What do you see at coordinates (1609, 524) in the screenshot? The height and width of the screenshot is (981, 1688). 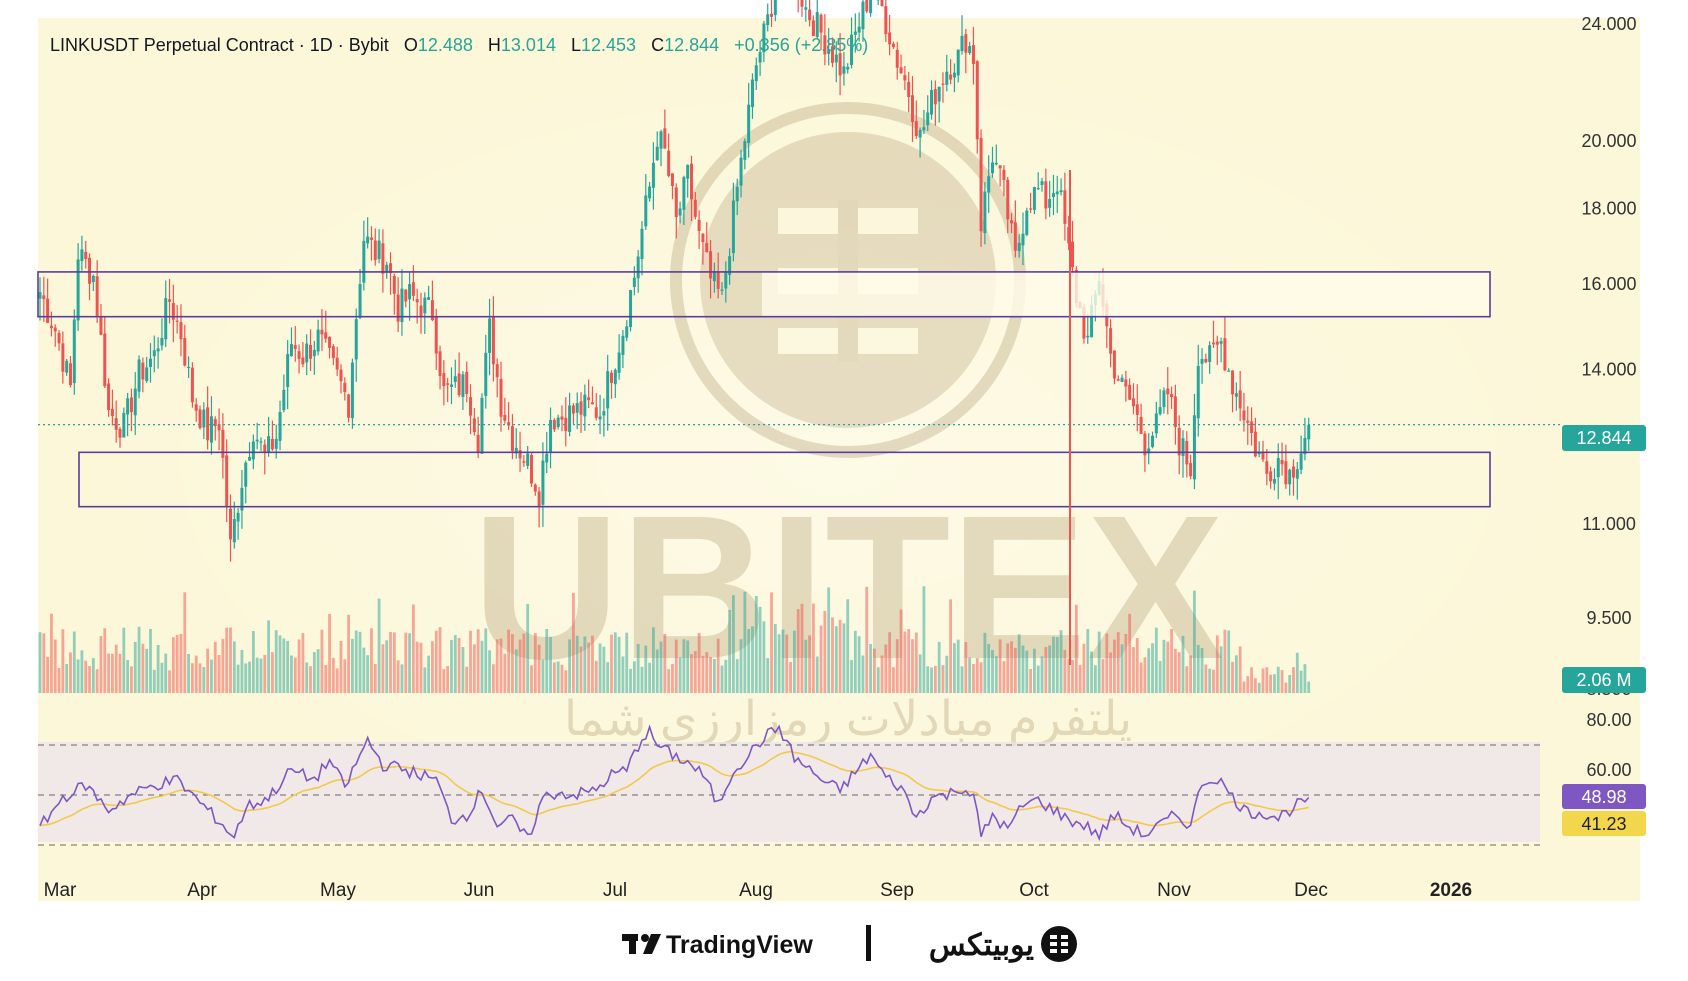 I see `price-tick-label: 11.000` at bounding box center [1609, 524].